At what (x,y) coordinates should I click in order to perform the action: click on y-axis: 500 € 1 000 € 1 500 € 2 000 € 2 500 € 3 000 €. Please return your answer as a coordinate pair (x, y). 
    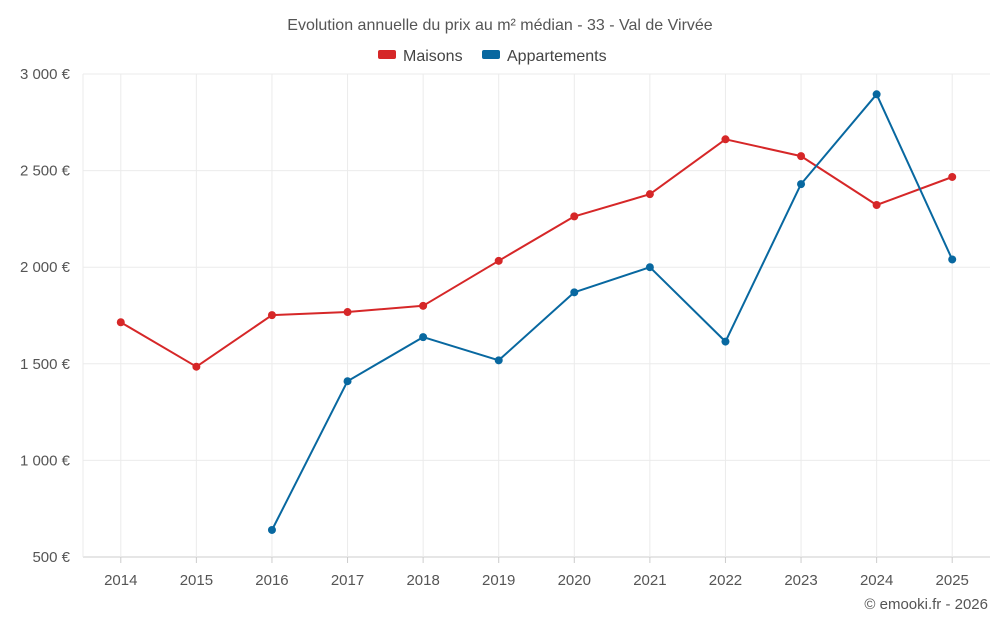
    Looking at the image, I should click on (45, 316).